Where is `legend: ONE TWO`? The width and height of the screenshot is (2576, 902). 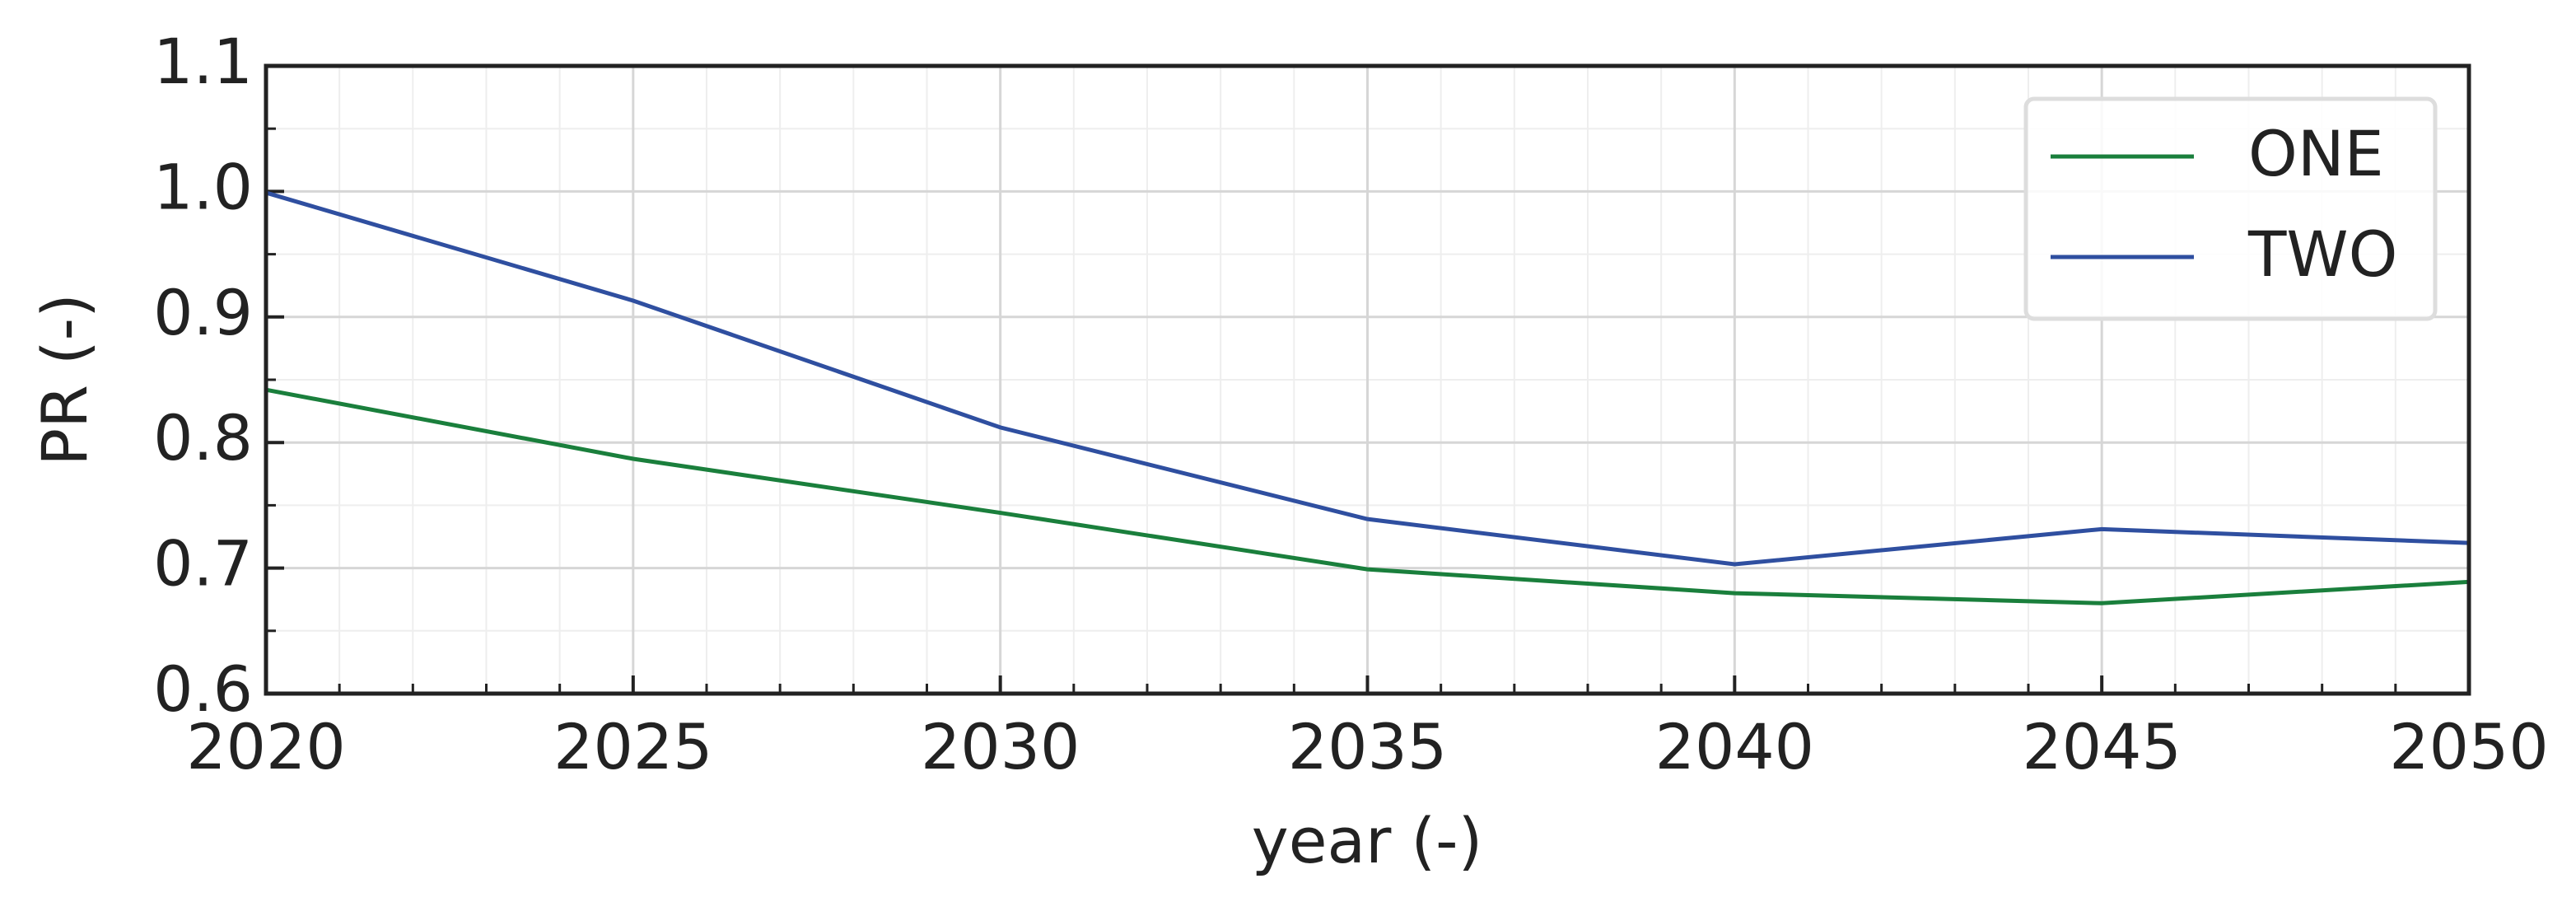
legend: ONE TWO is located at coordinates (2230, 208).